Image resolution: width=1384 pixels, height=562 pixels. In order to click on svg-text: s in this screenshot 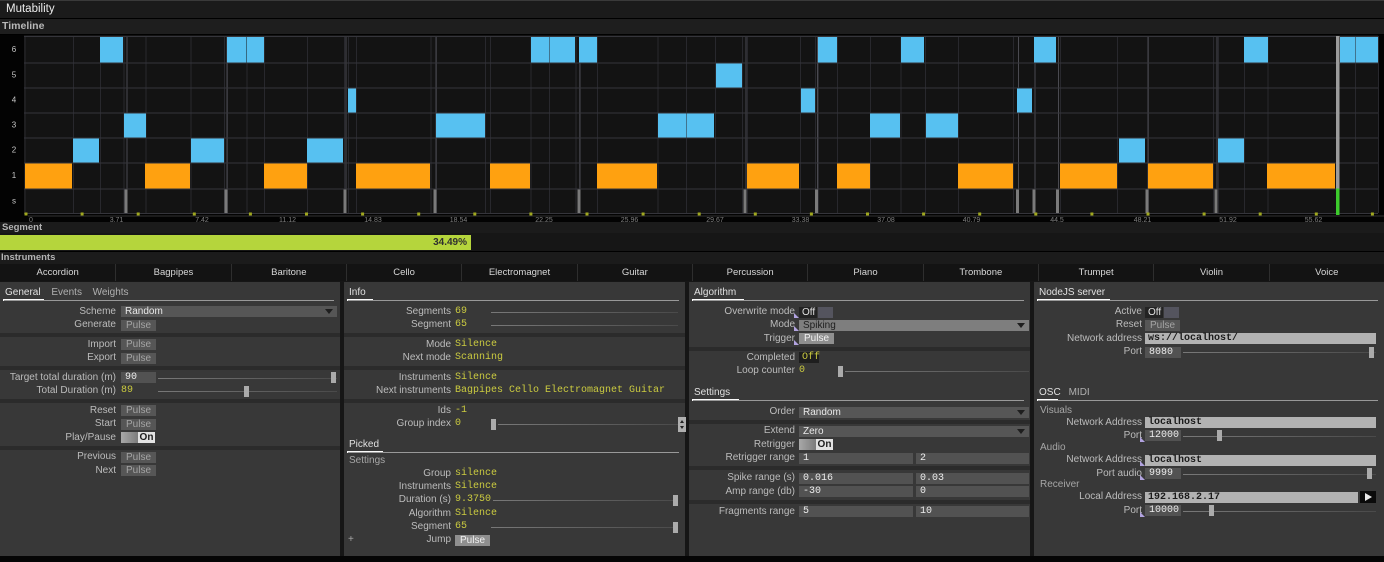, I will do `click(14, 200)`.